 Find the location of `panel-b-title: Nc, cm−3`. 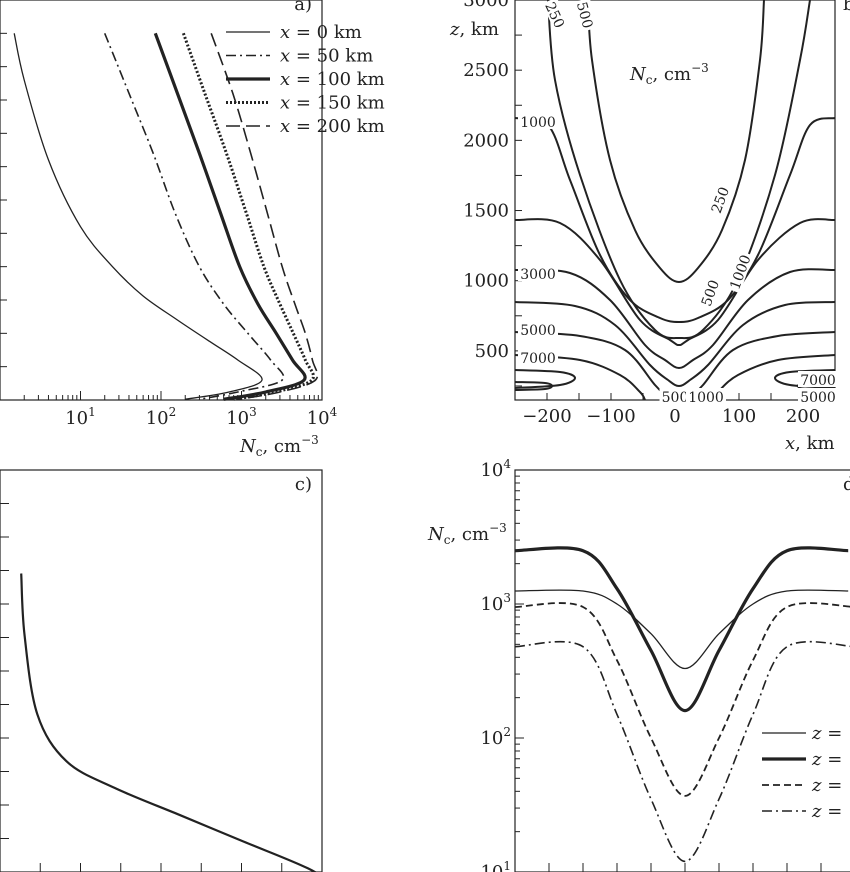

panel-b-title: Nc, cm−3 is located at coordinates (669, 74).